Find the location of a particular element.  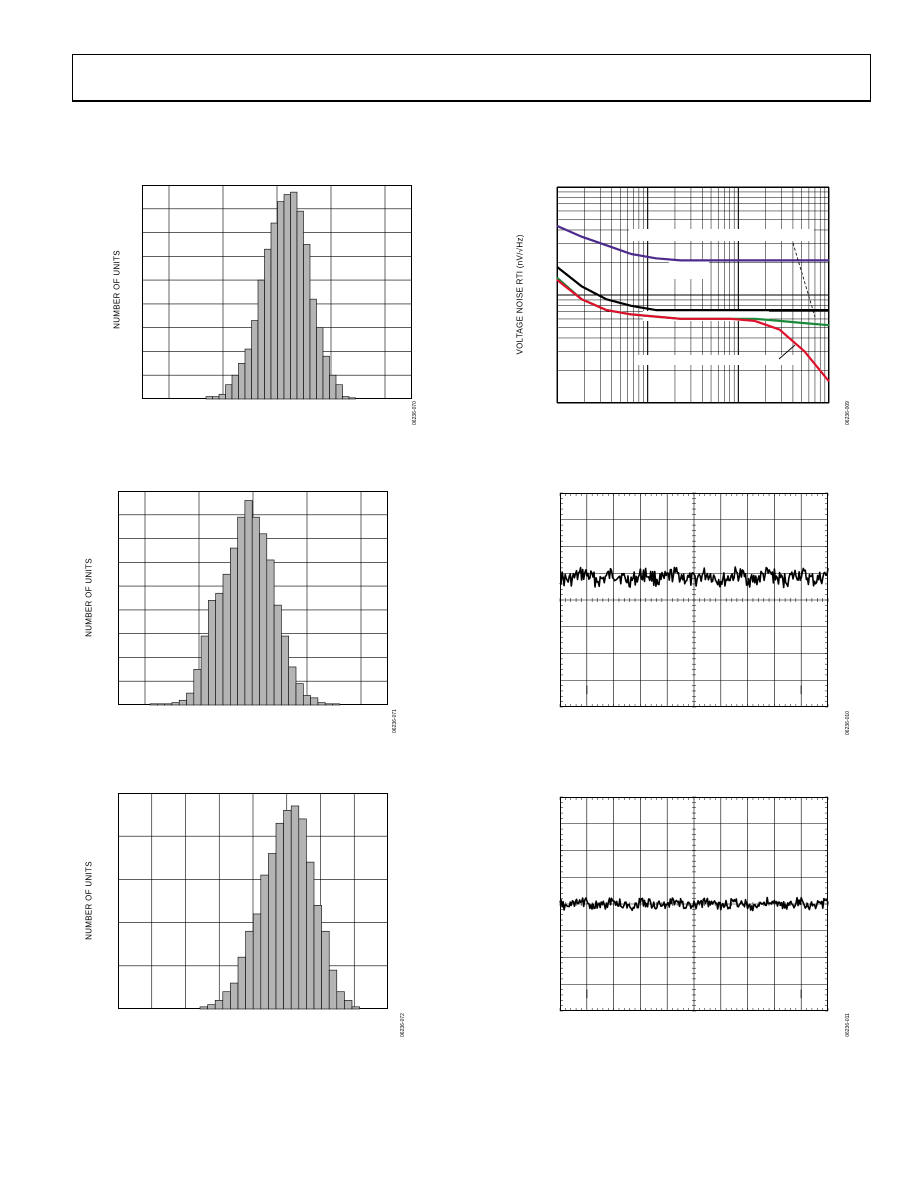

figure-code: 06236-011 is located at coordinates (848, 1025).